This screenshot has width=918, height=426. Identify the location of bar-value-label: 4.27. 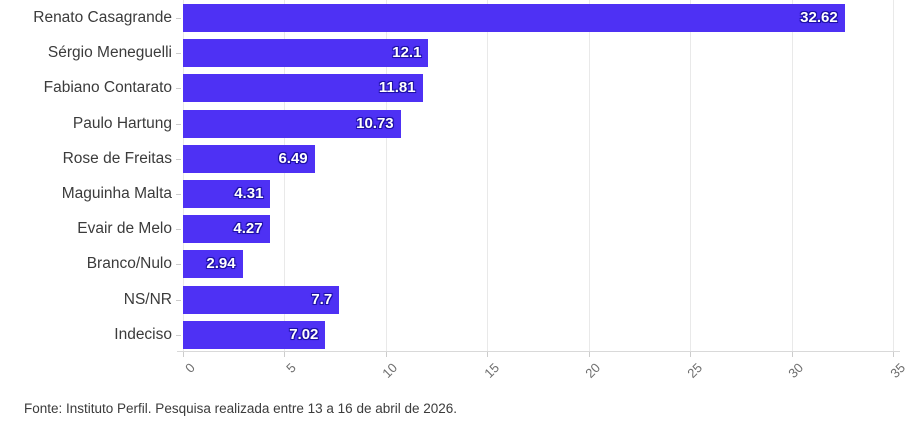
(248, 229).